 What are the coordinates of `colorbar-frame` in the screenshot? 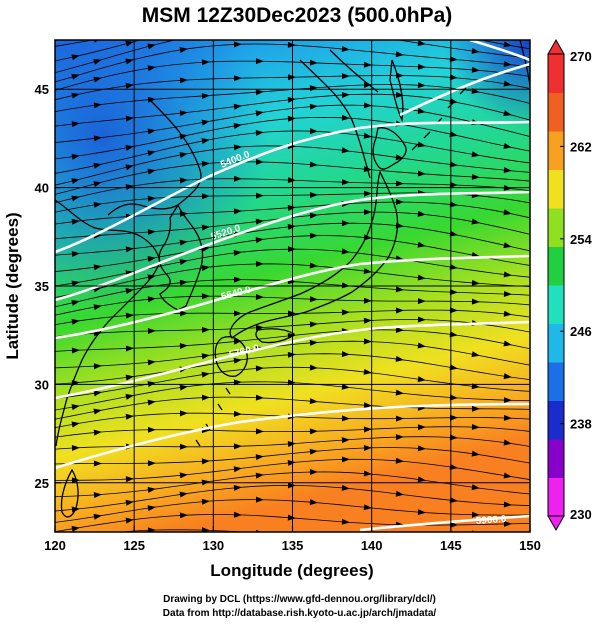 It's located at (556, 285).